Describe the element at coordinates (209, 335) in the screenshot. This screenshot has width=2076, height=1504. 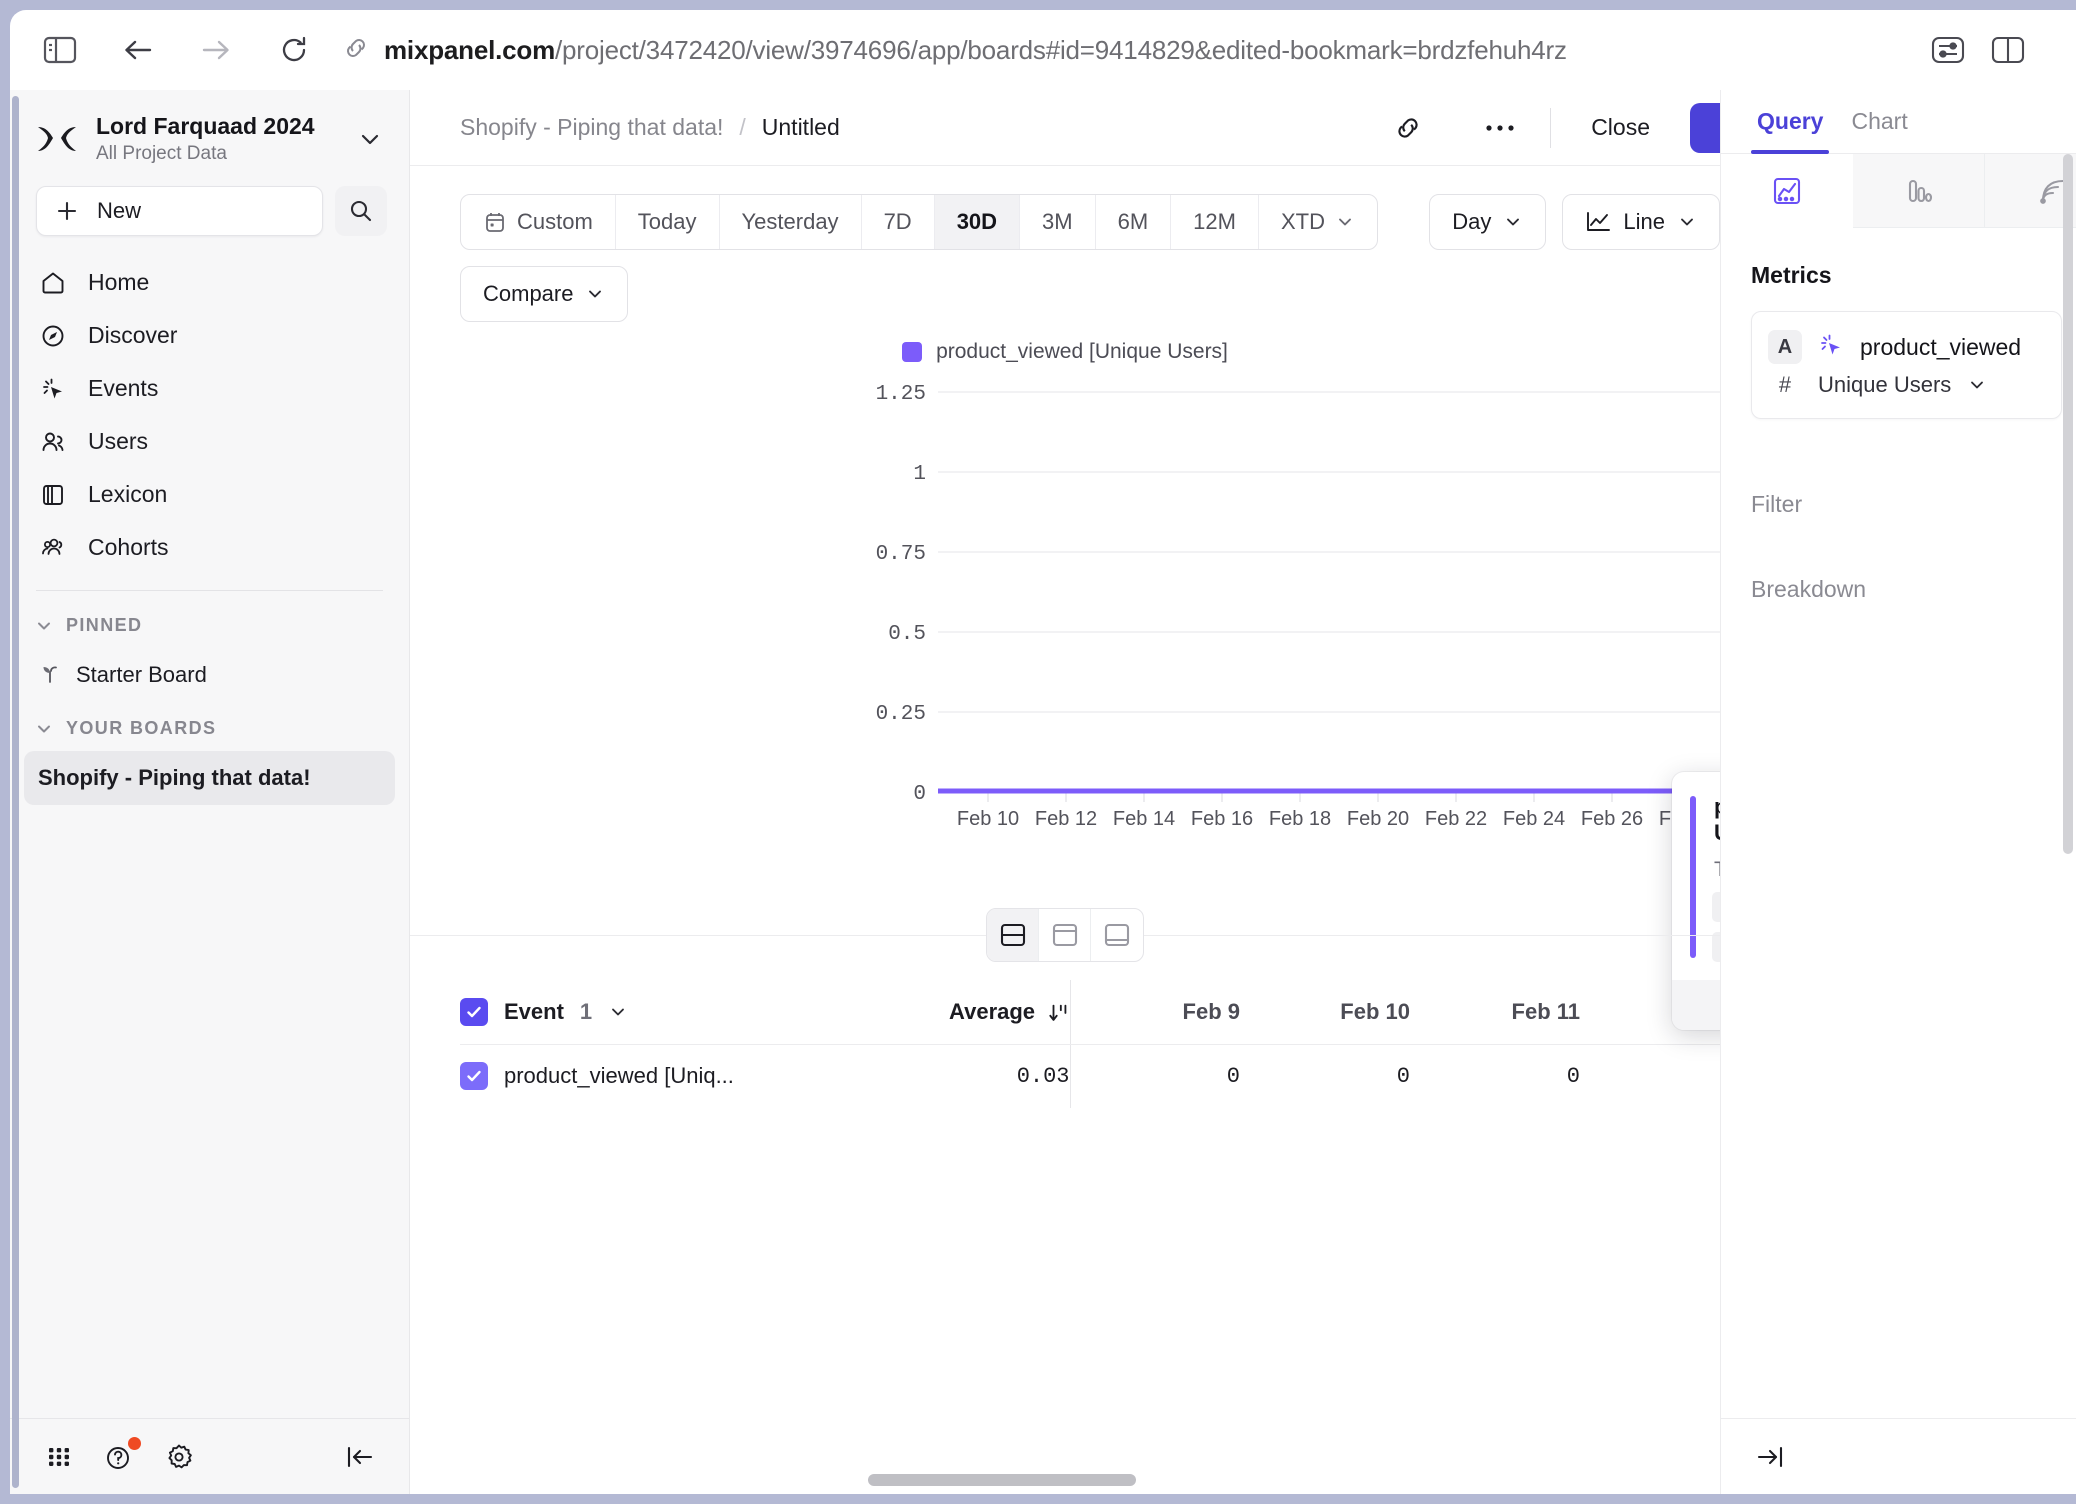
I see `sidebar-item-discover: Discover` at that location.